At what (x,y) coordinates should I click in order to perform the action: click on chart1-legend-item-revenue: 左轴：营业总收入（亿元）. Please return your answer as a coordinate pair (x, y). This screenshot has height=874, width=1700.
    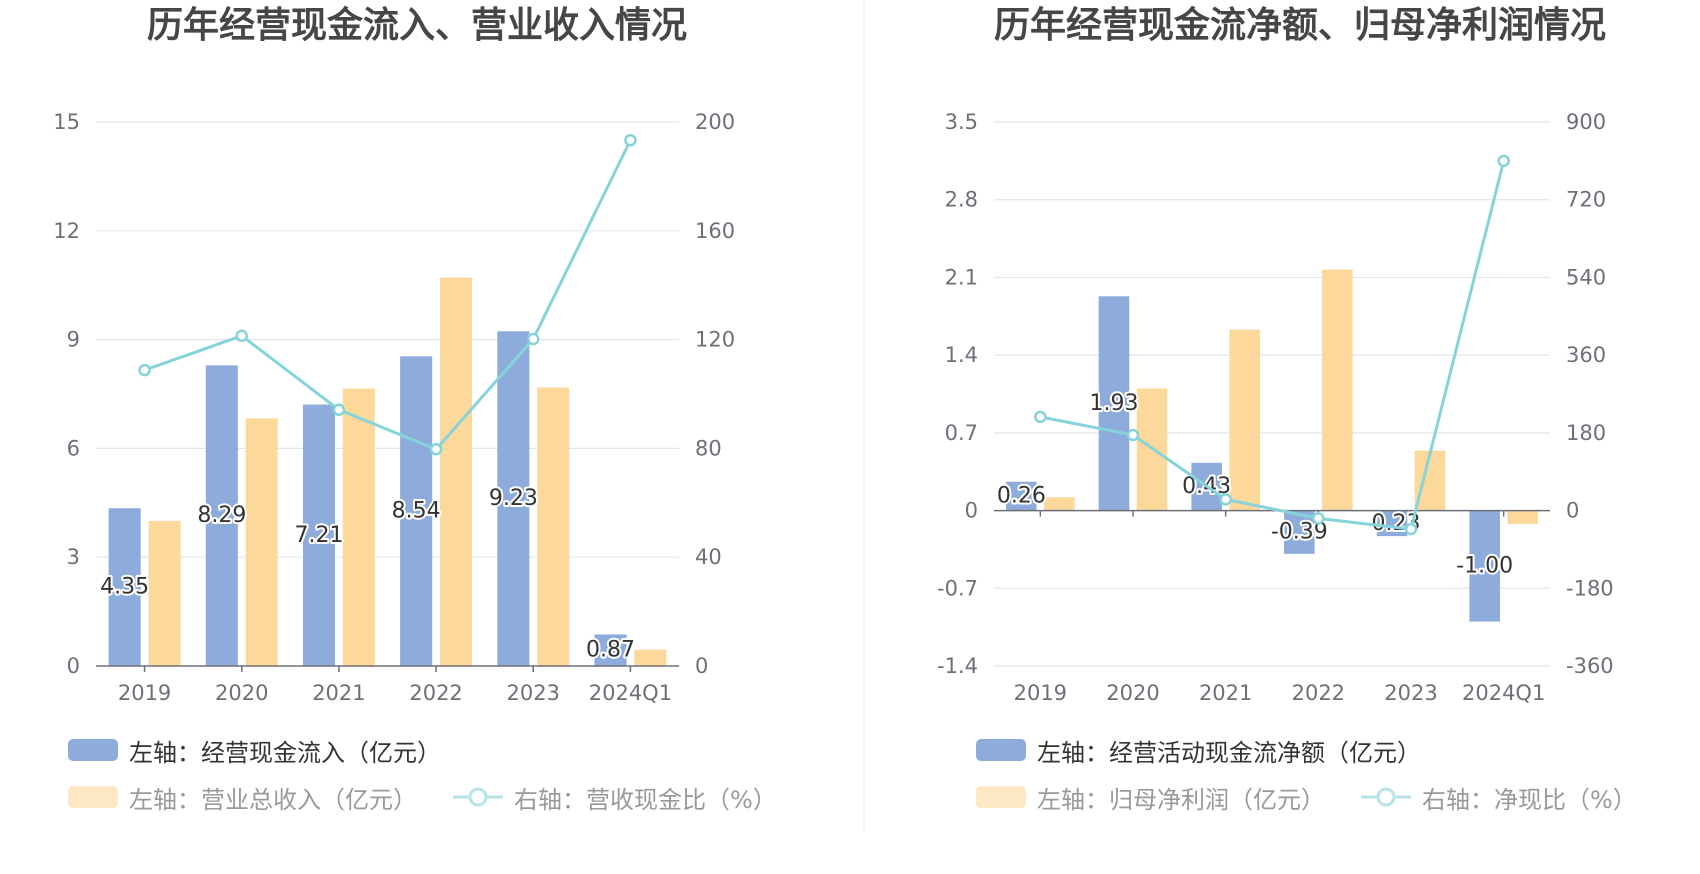
    Looking at the image, I should click on (242, 797).